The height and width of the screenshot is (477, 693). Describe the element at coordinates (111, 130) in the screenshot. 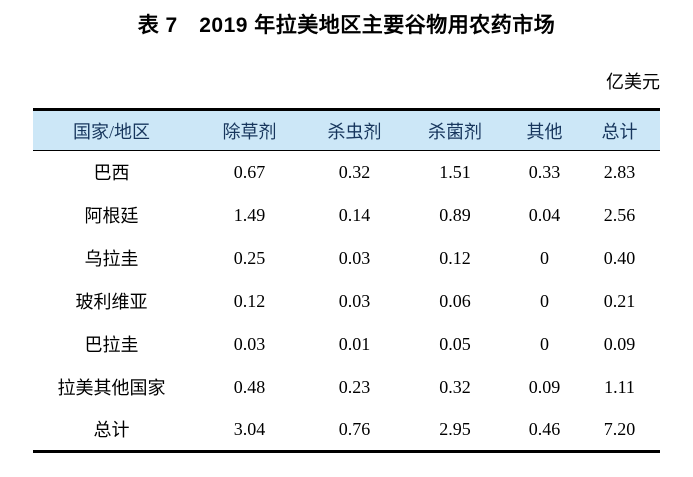

I see `header-country-region: 国家/地区` at that location.